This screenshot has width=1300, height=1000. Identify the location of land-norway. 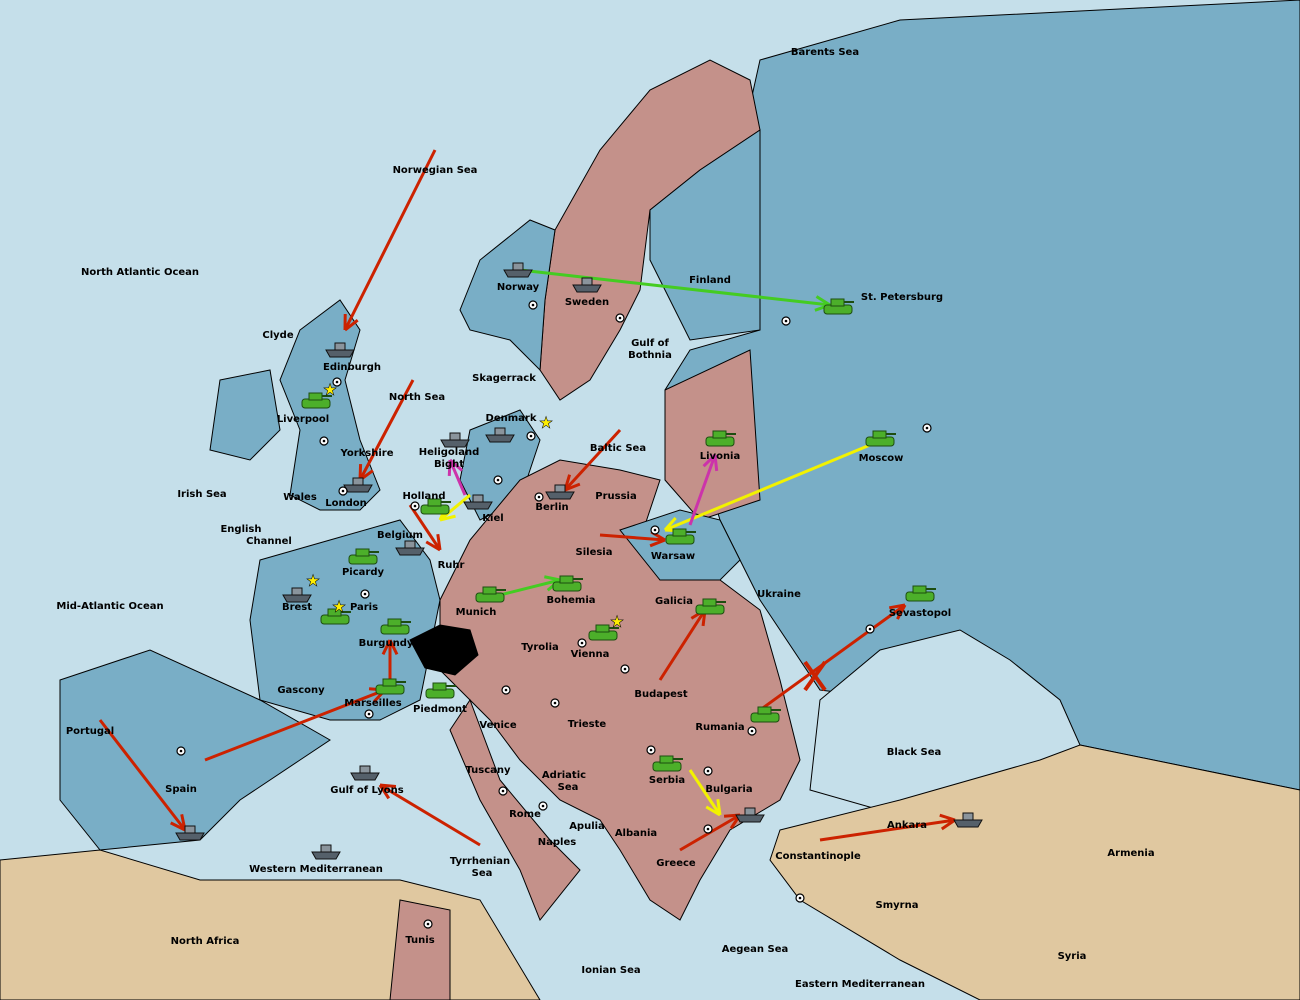
(507, 295).